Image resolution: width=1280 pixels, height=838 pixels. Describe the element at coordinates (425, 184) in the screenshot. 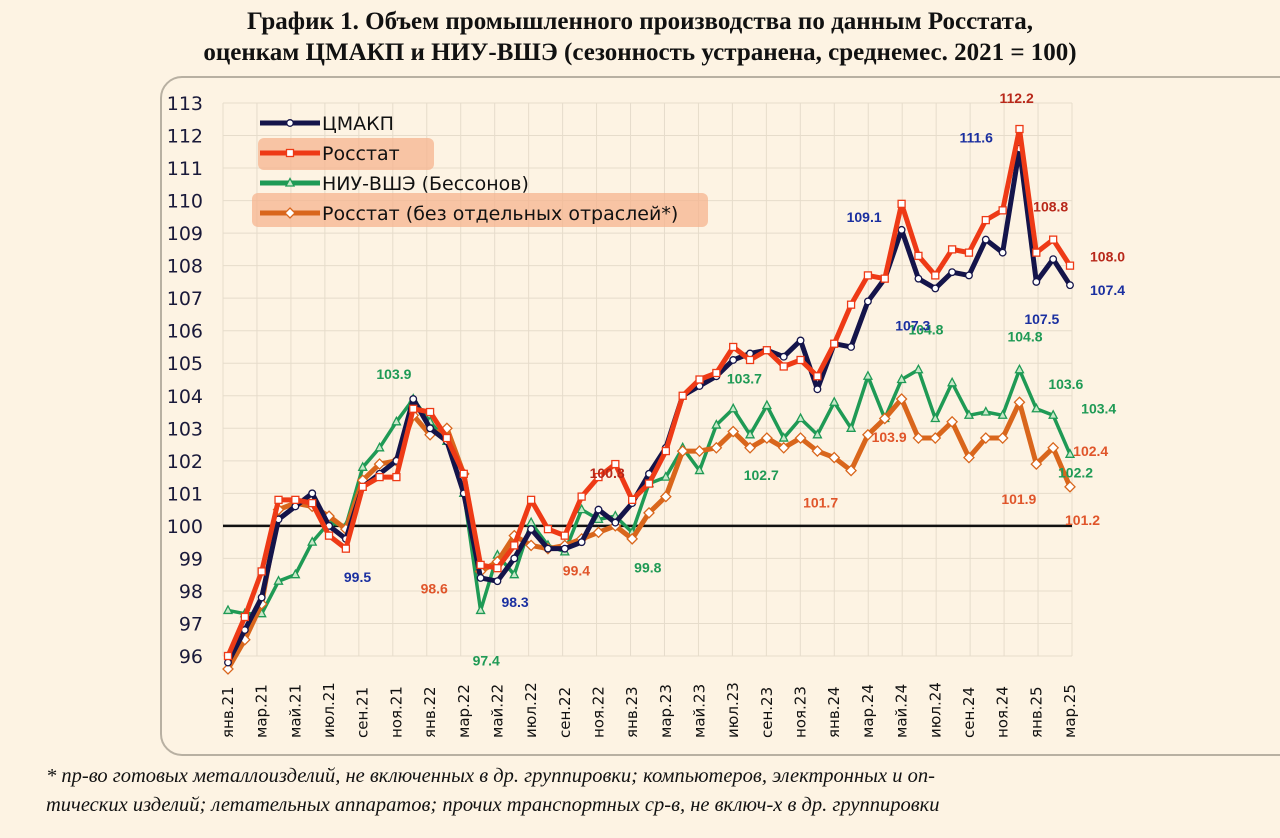

I see `legend-label: НИУ-ВШЭ (Бессонов)` at that location.